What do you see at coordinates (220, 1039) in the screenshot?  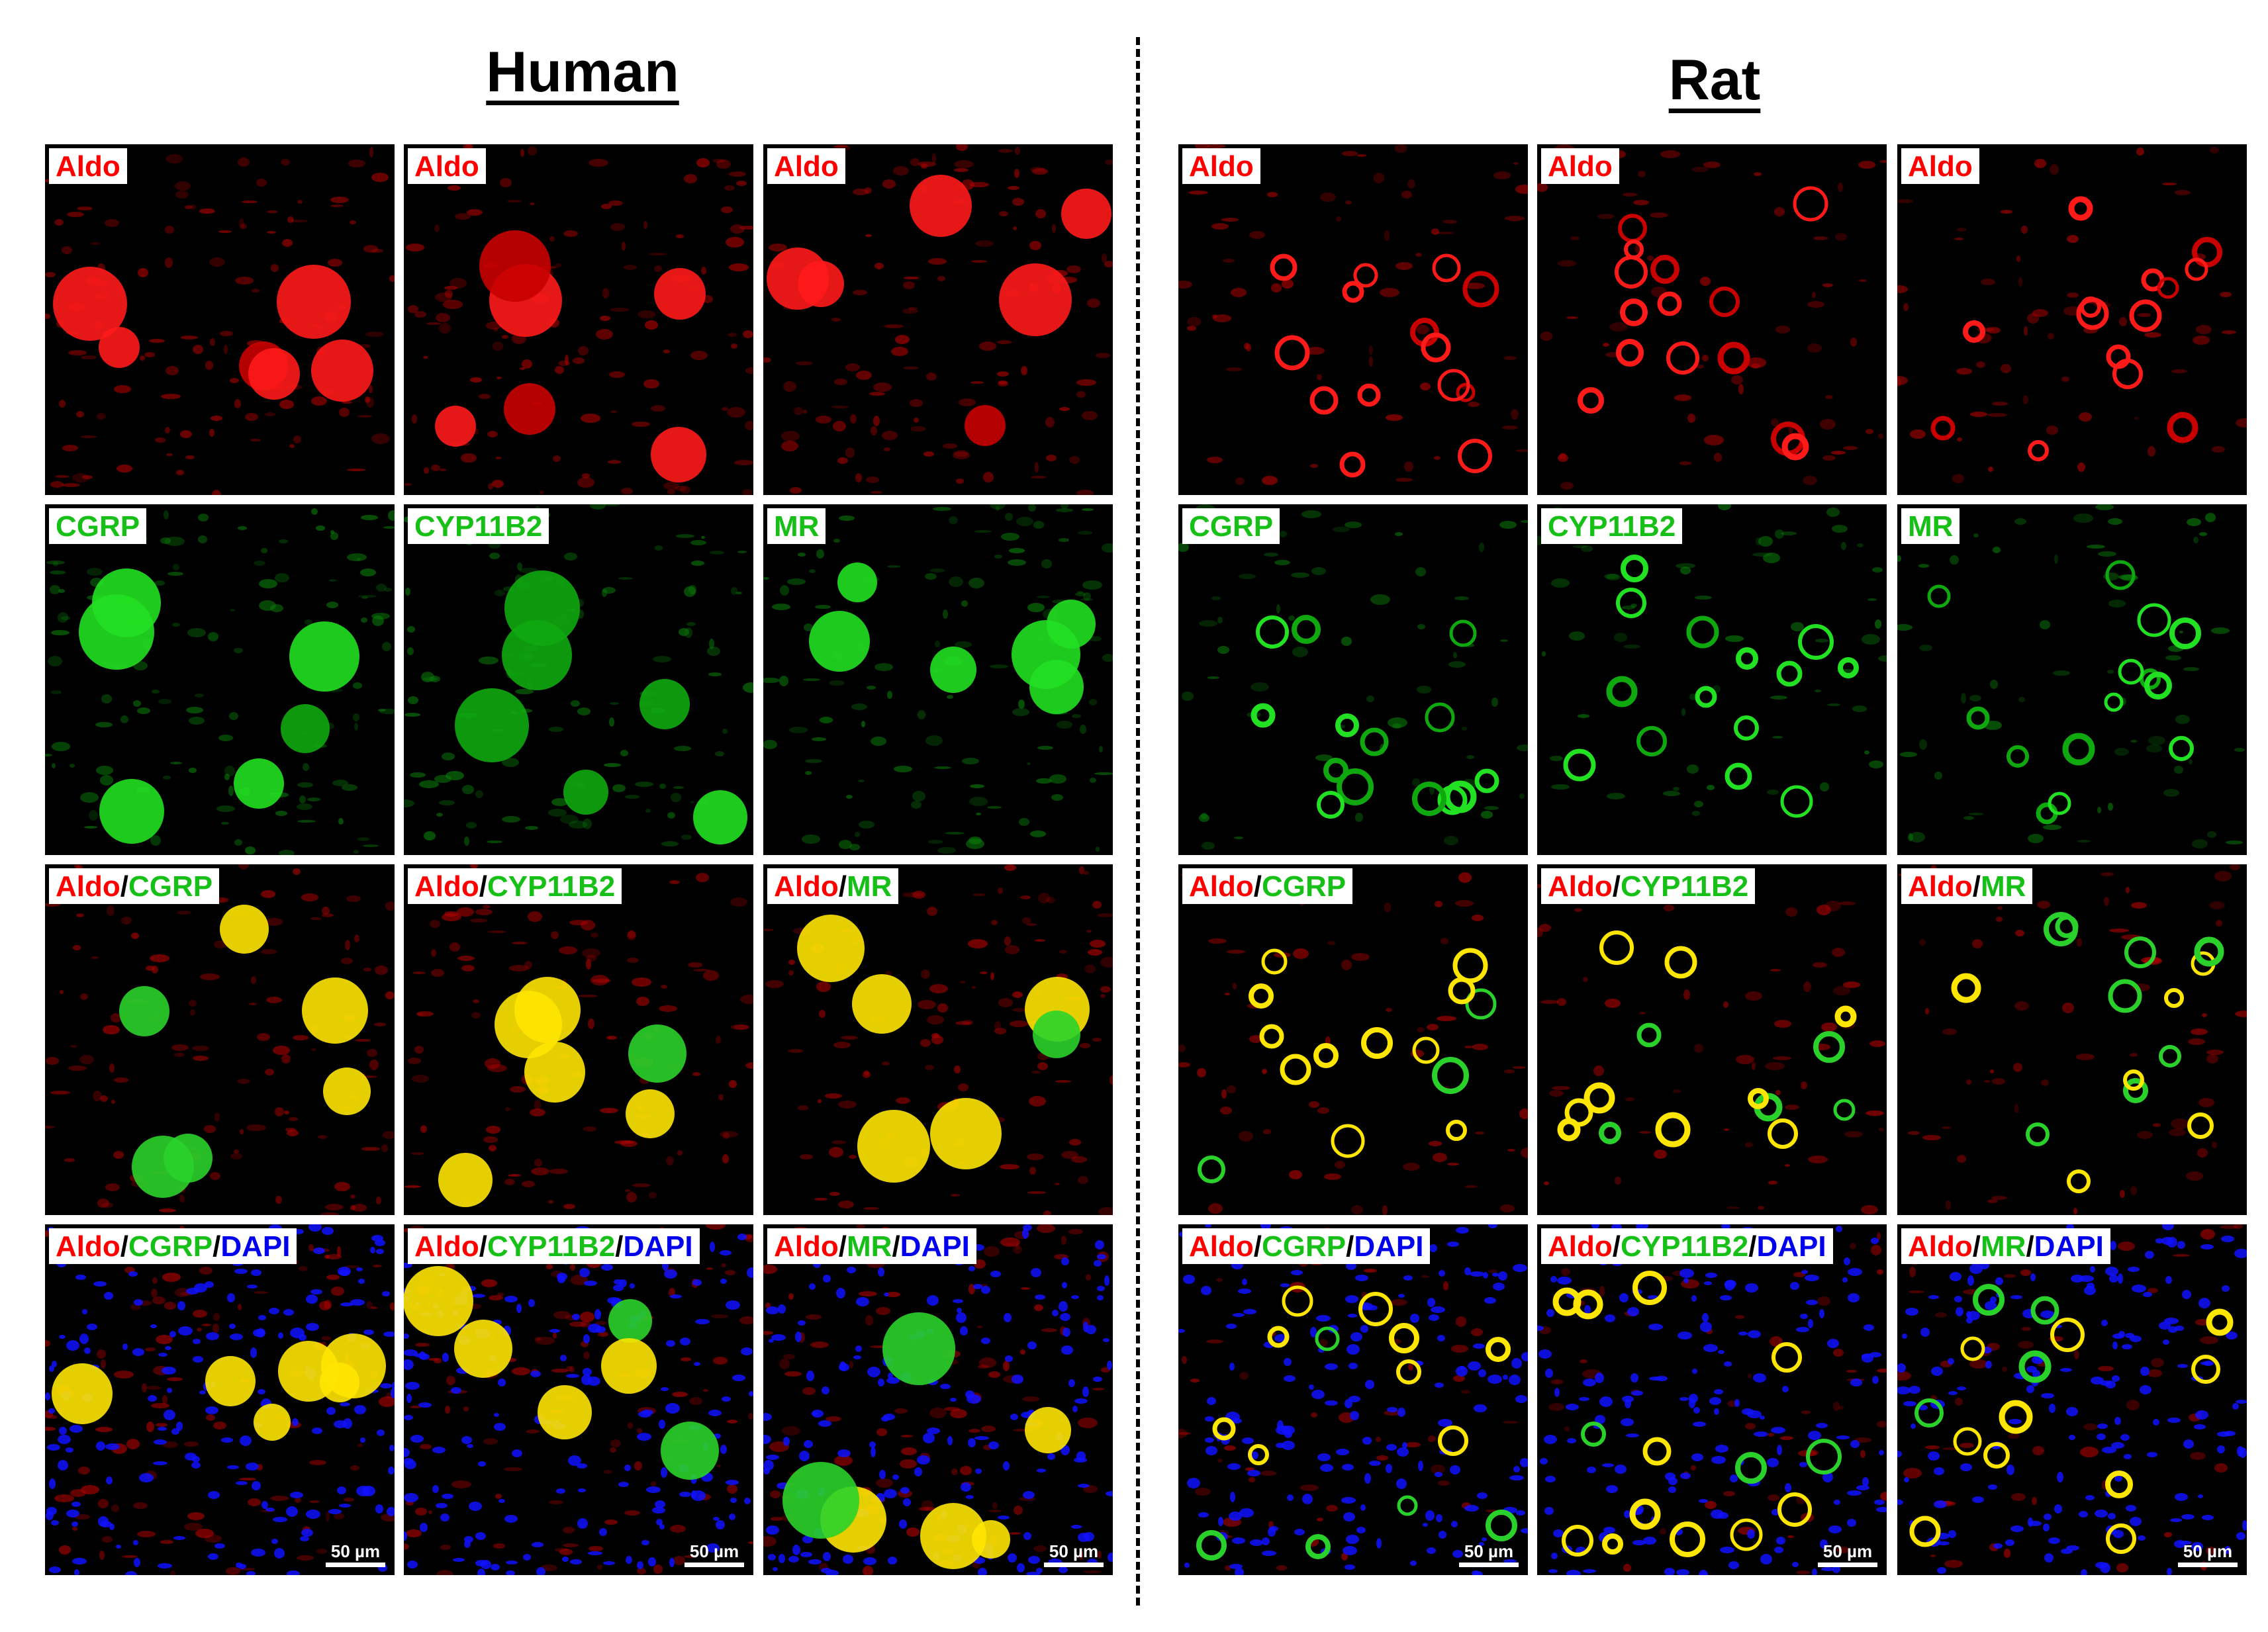 I see `human-panel-r3-c1: Aldo/CGRP` at bounding box center [220, 1039].